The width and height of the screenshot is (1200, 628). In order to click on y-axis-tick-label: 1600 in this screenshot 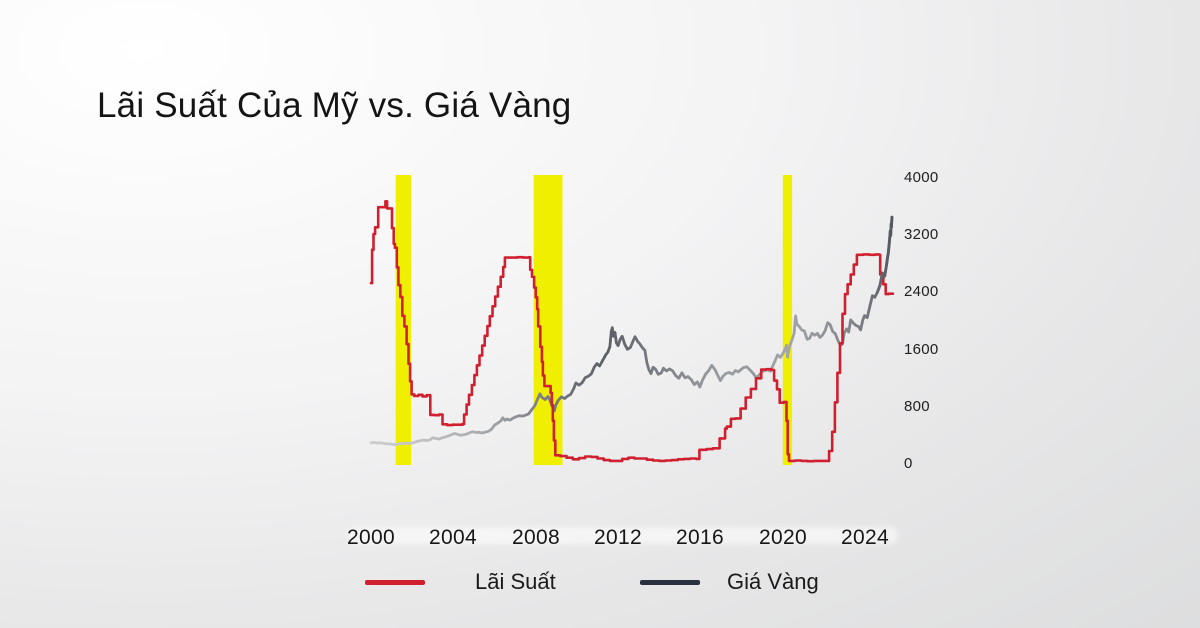, I will do `click(921, 349)`.